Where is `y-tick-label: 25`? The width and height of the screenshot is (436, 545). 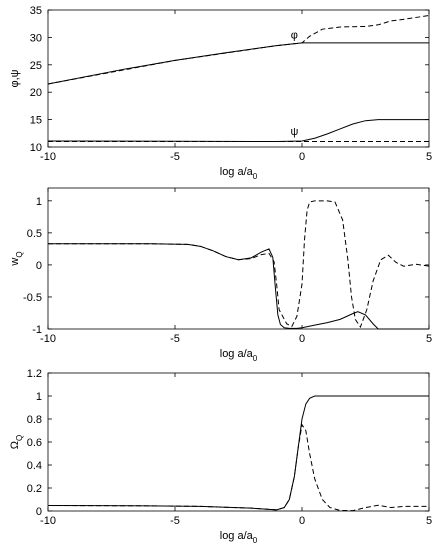 y-tick-label: 25 is located at coordinates (36, 66).